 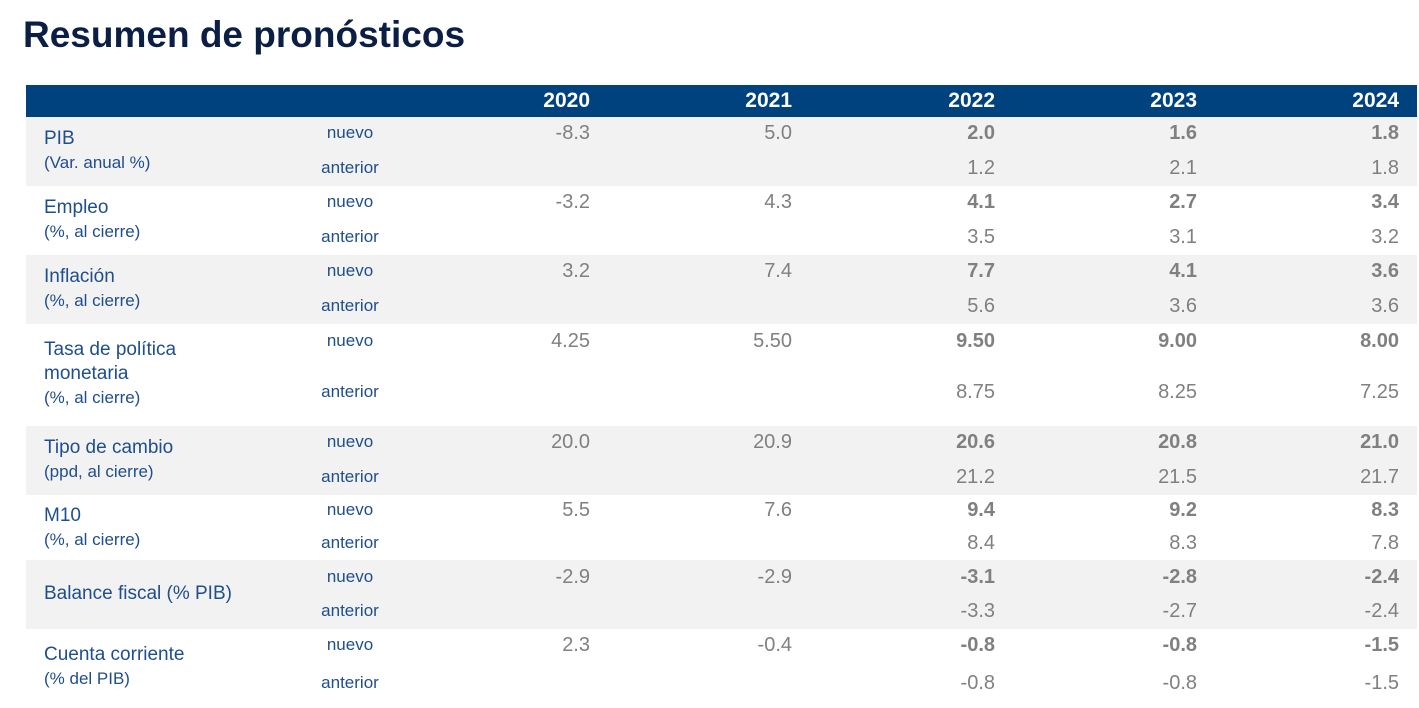 I want to click on row-label: Empleo (%, al cierre), so click(x=92, y=220).